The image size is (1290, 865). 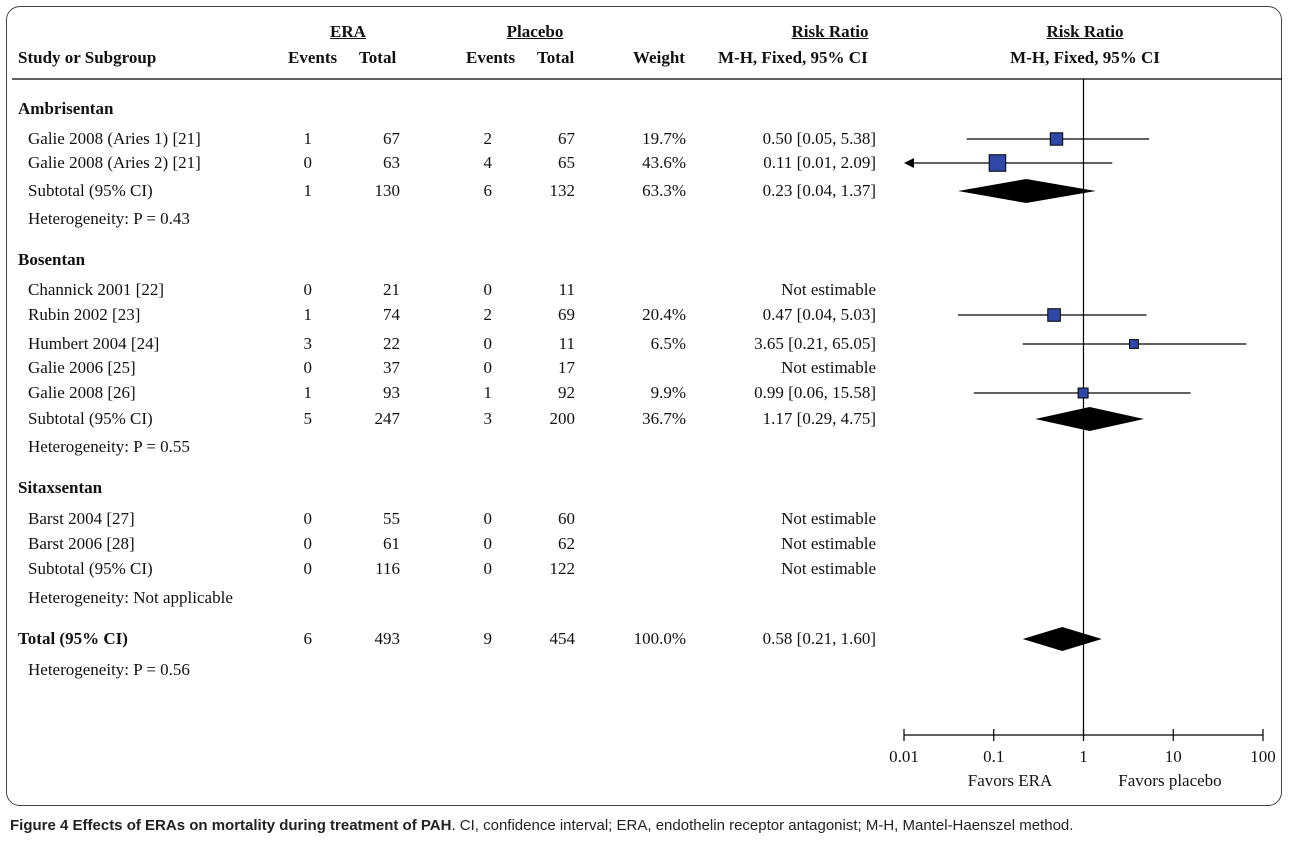 What do you see at coordinates (830, 31) in the screenshot?
I see `rr-text-title: Risk Ratio` at bounding box center [830, 31].